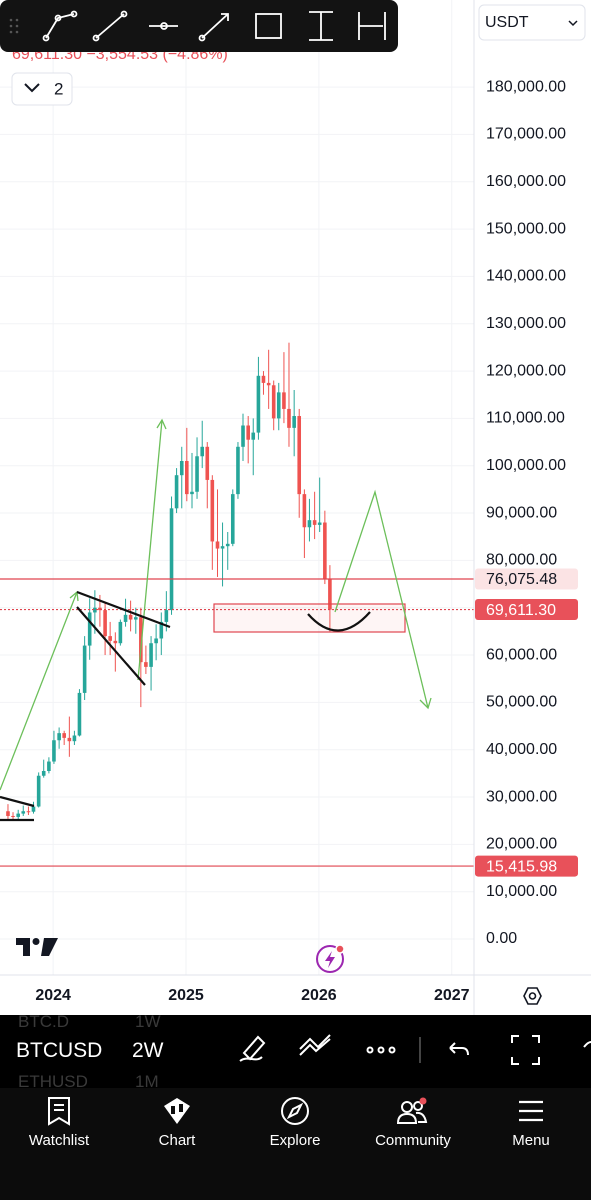  What do you see at coordinates (526, 465) in the screenshot?
I see `y-tick-label: 100,000.00` at bounding box center [526, 465].